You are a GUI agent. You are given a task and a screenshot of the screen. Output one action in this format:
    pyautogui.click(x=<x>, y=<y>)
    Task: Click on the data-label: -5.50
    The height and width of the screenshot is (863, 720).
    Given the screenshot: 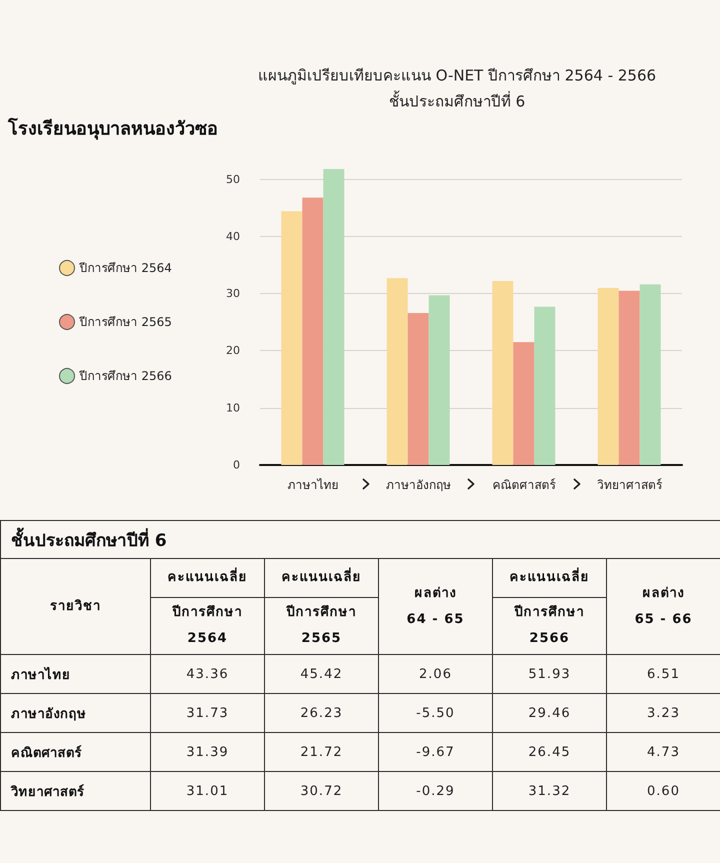 What is the action you would take?
    pyautogui.click(x=435, y=713)
    